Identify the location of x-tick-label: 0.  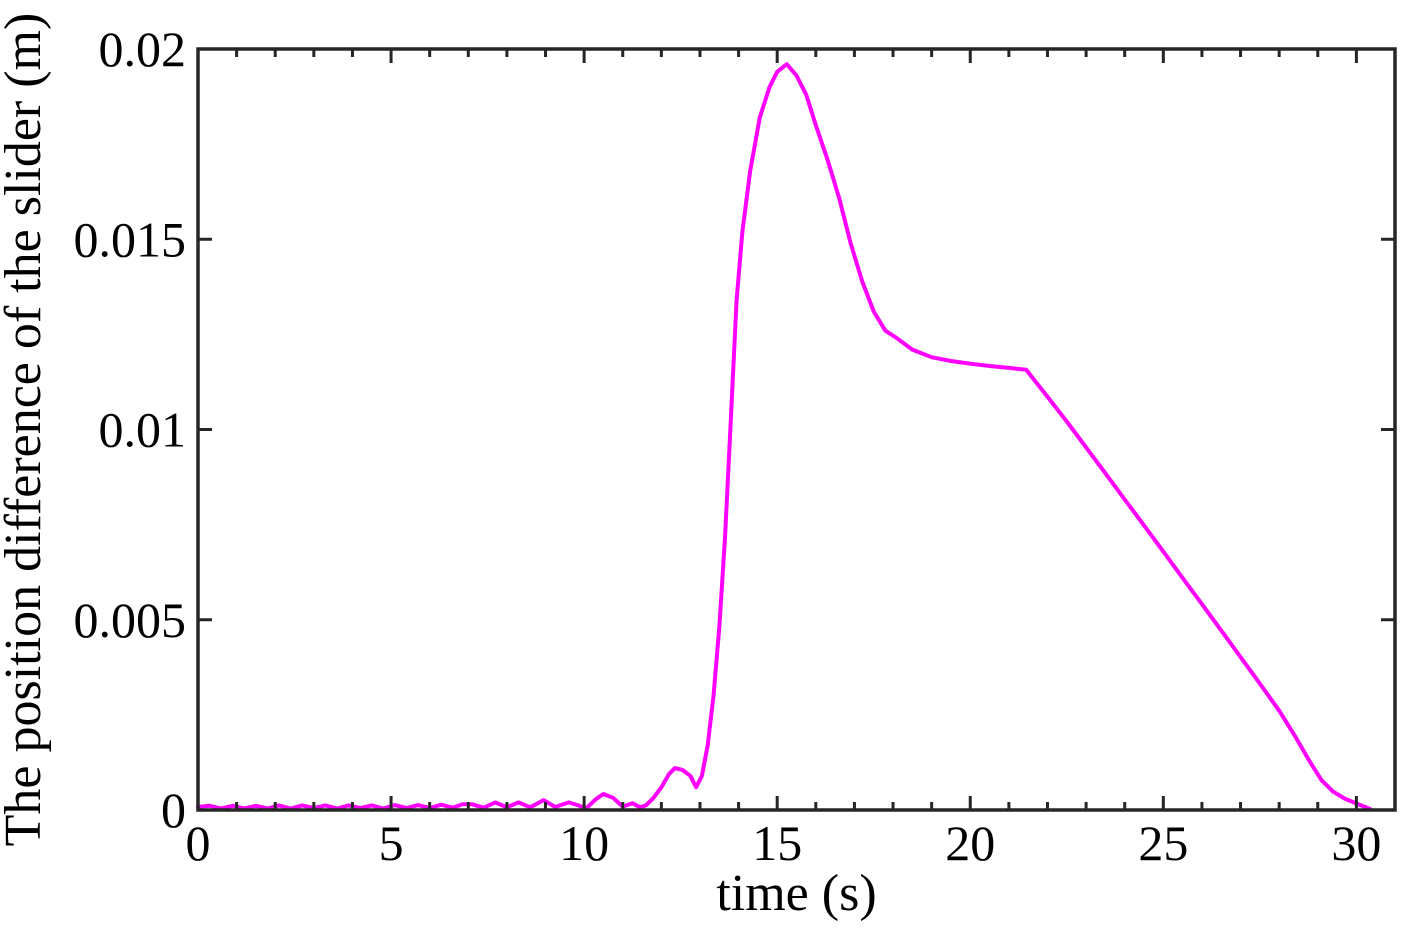
(198, 843).